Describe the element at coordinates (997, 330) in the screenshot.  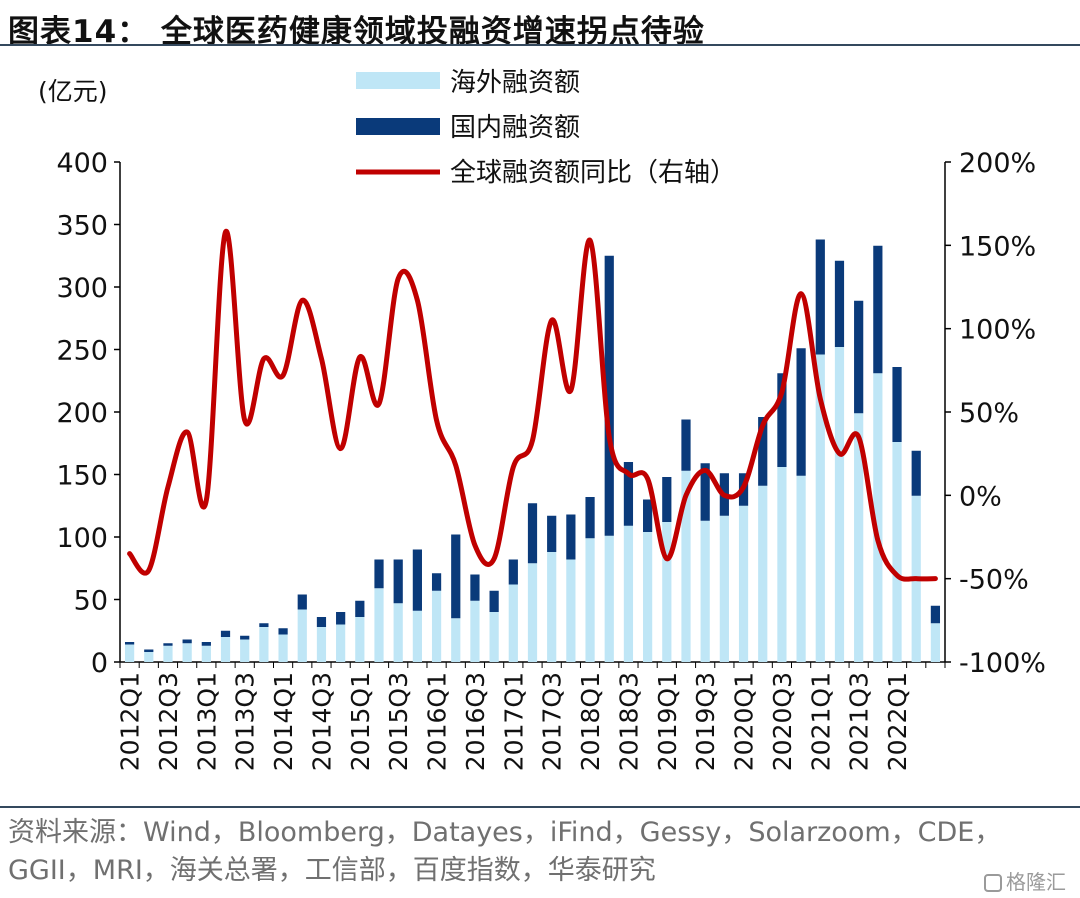
I see `y2-tick-label: 100%` at that location.